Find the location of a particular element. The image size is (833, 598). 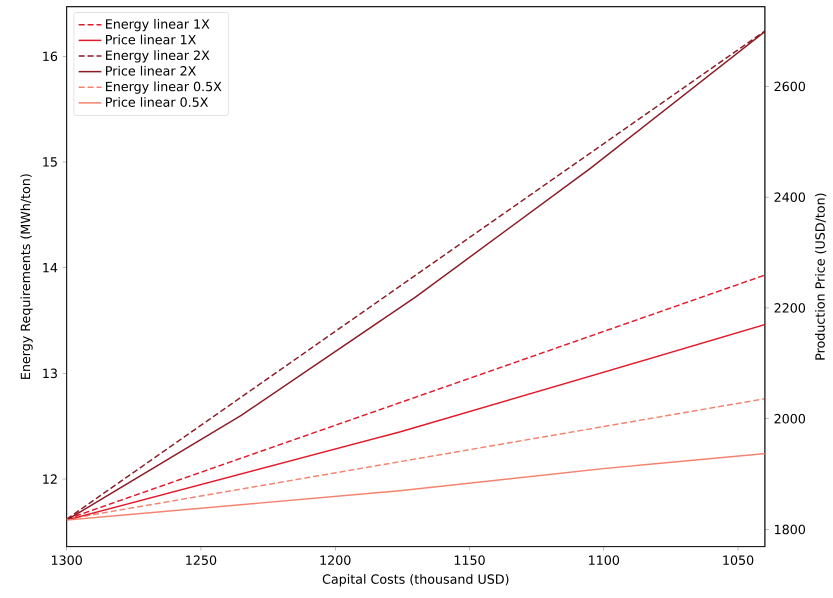

y2-tick-label: 2200 is located at coordinates (790, 308).